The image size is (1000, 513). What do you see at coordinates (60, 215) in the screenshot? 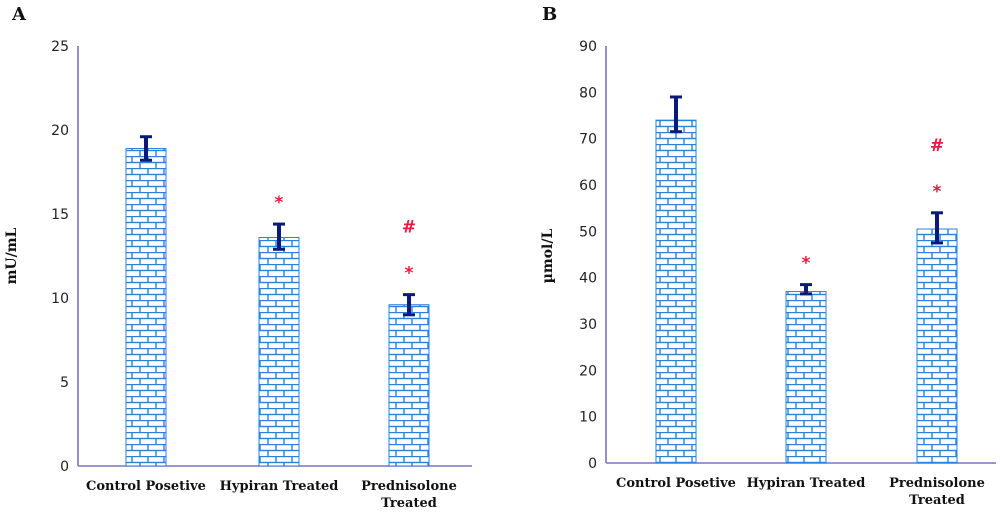
I see `y-tick-label: 15` at bounding box center [60, 215].